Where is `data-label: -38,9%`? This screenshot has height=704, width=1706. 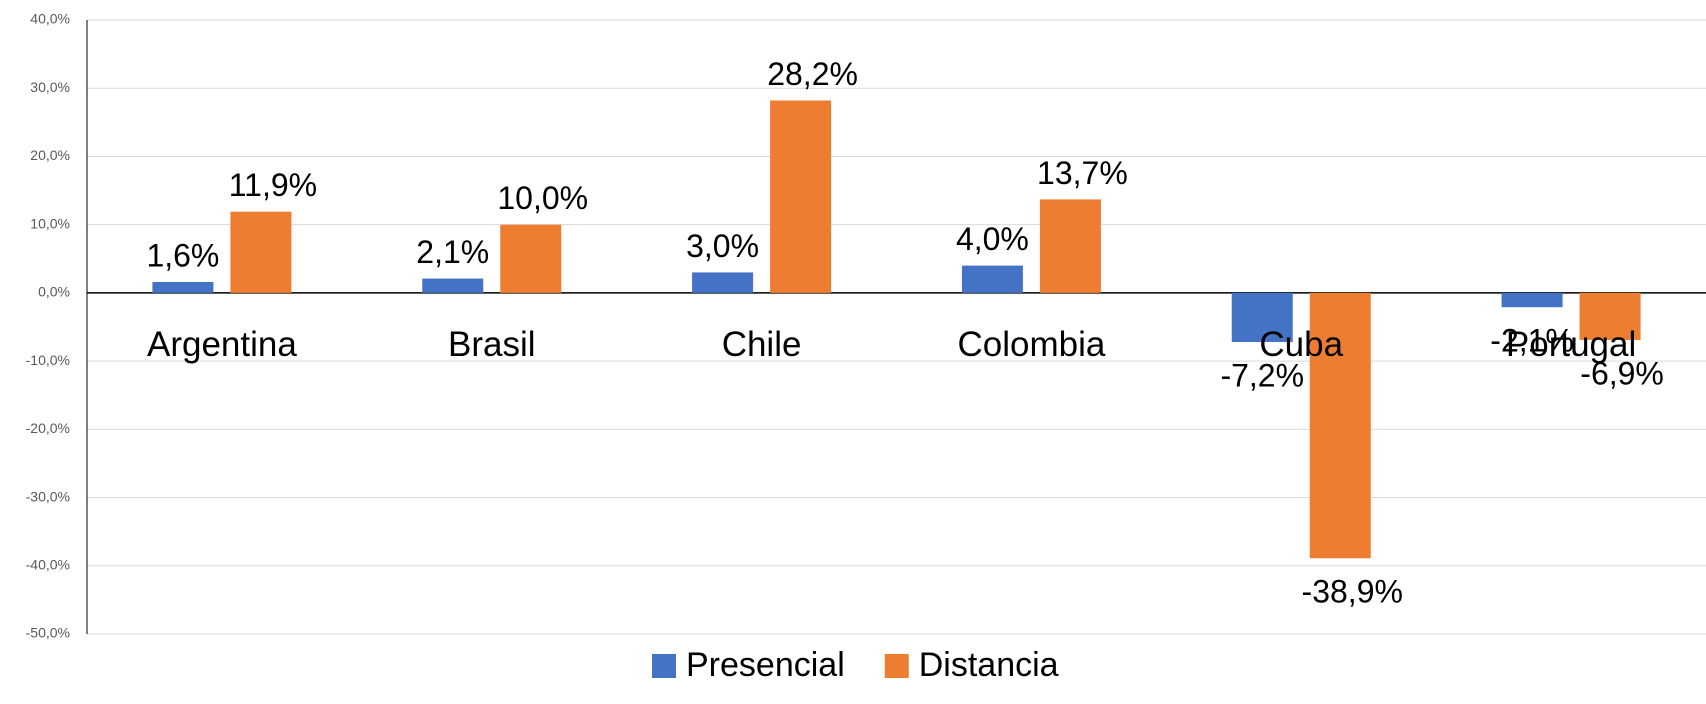 data-label: -38,9% is located at coordinates (1352, 592).